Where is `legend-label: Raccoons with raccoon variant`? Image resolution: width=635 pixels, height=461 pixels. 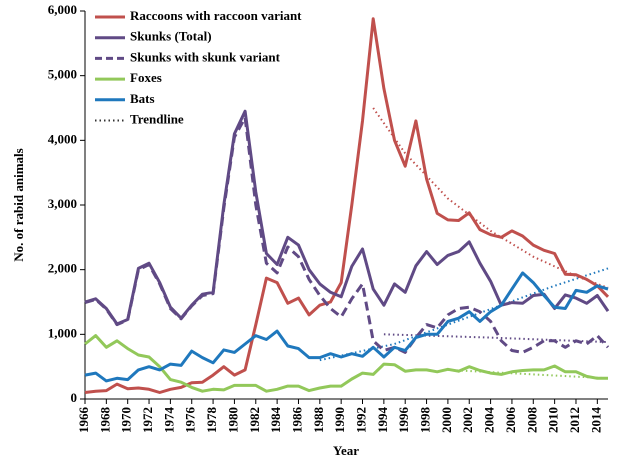 legend-label: Raccoons with raccoon variant is located at coordinates (216, 15).